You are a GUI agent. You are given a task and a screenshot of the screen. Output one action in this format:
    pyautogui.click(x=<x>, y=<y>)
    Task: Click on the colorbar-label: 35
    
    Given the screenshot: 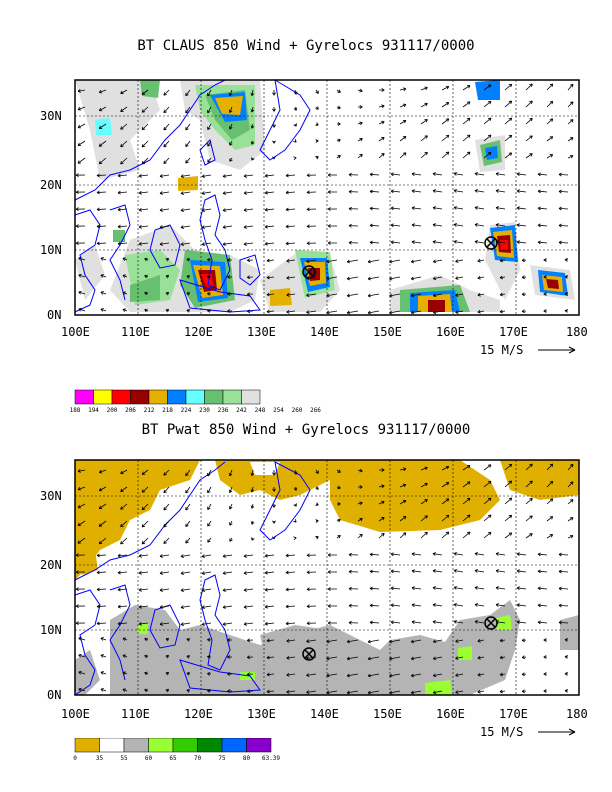 What is the action you would take?
    pyautogui.click(x=100, y=758)
    